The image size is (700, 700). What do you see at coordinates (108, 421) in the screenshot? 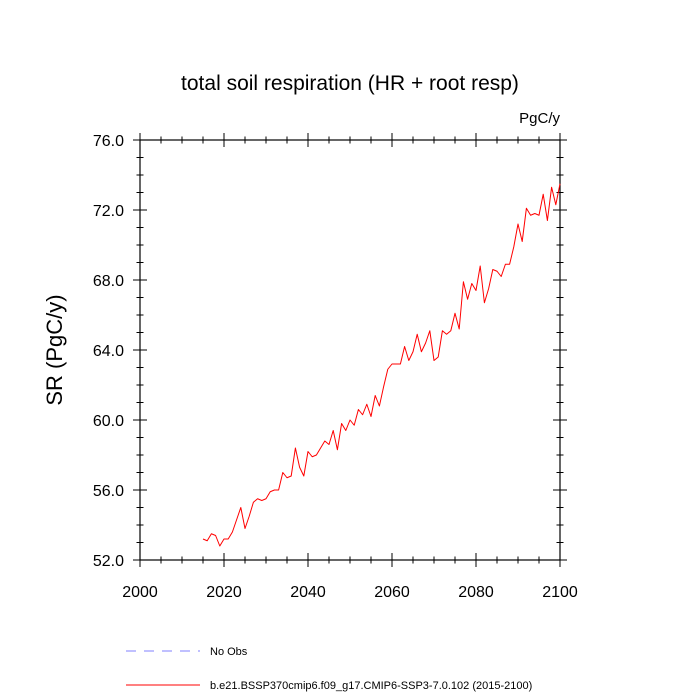
I see `y-tick-label: 60.0` at bounding box center [108, 421].